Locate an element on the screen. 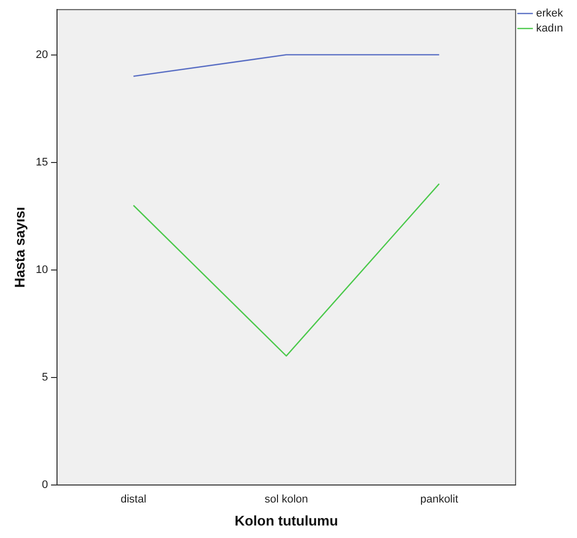 Image resolution: width=577 pixels, height=538 pixels. y-tick-label: 15 is located at coordinates (42, 162).